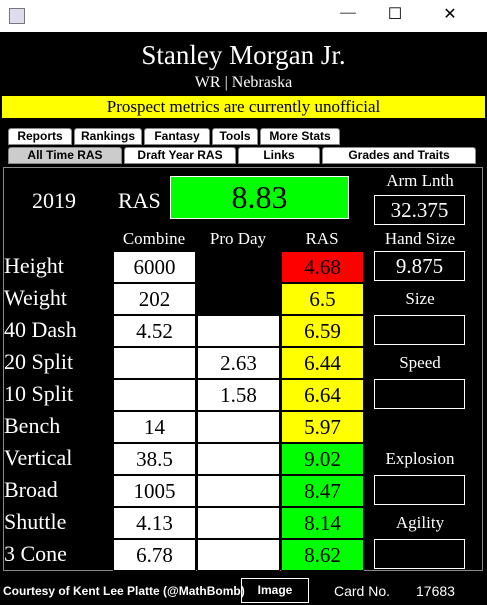  I want to click on combine-cell: 14, so click(154, 427).